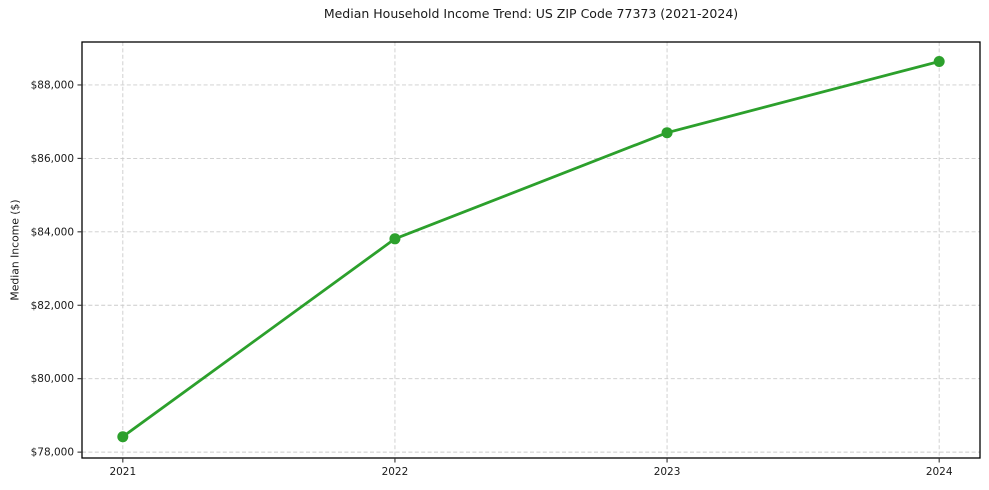 Image resolution: width=989 pixels, height=490 pixels. I want to click on y-tick-label: $88,000, so click(52, 85).